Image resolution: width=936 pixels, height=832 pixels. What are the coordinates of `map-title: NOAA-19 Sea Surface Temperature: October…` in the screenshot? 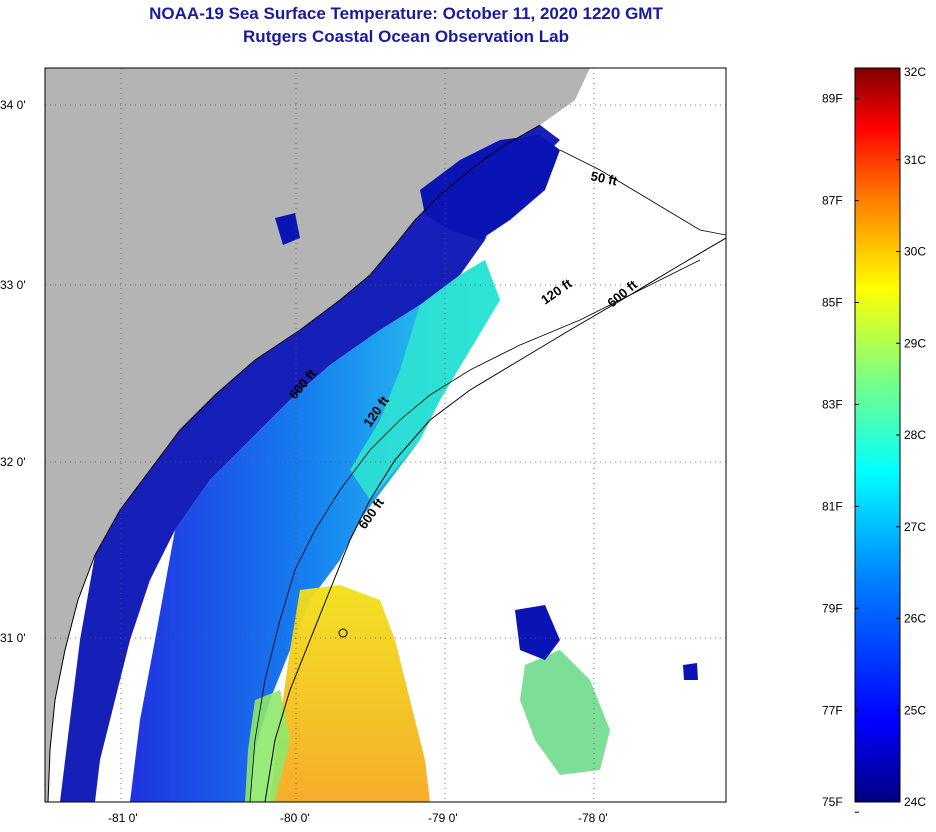 It's located at (406, 13).